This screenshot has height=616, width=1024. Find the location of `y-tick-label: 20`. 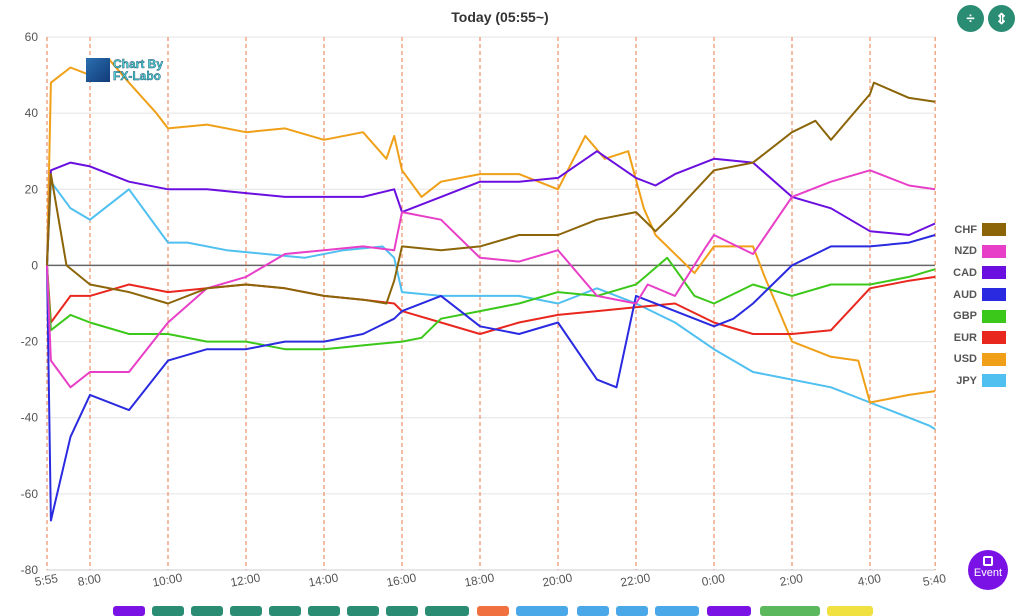

y-tick-label: 20 is located at coordinates (32, 189).